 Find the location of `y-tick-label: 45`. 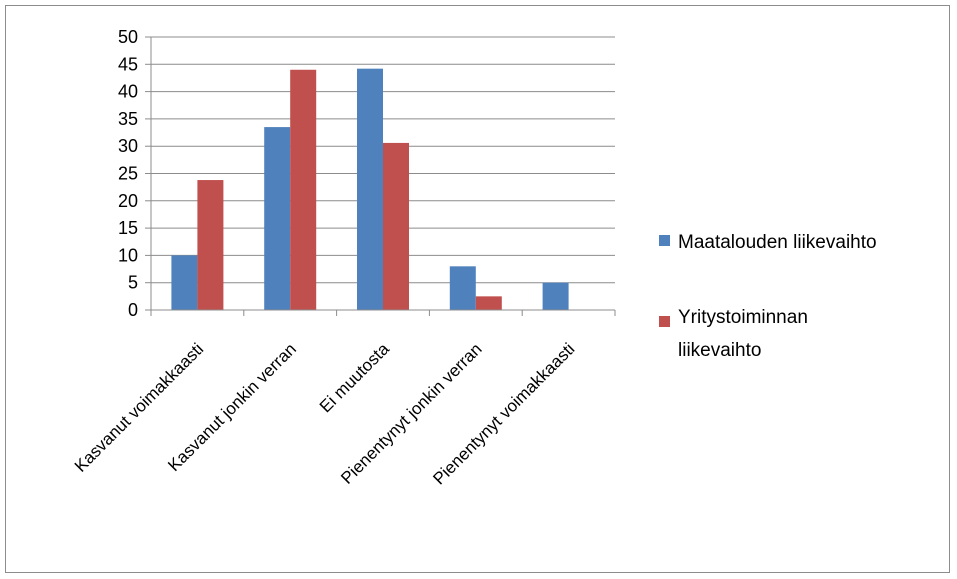

y-tick-label: 45 is located at coordinates (128, 64).